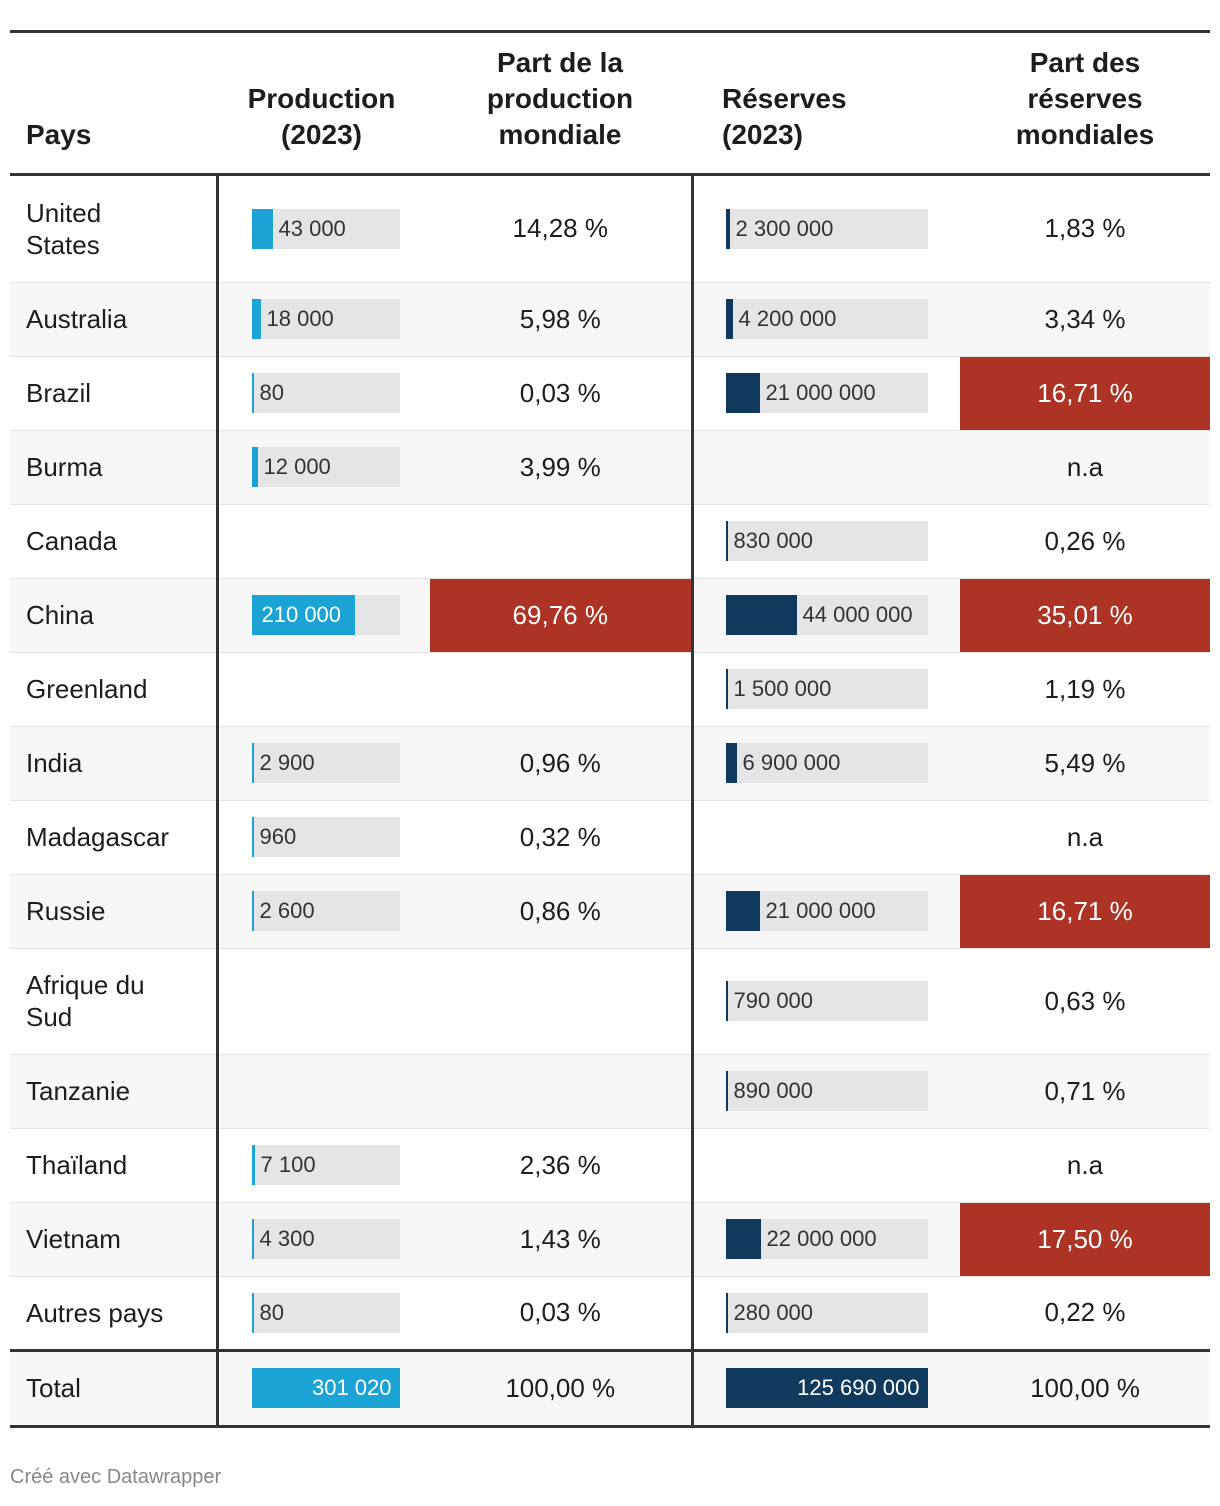 The width and height of the screenshot is (1220, 1506). Describe the element at coordinates (301, 614) in the screenshot. I see `production-value: 210 000` at that location.